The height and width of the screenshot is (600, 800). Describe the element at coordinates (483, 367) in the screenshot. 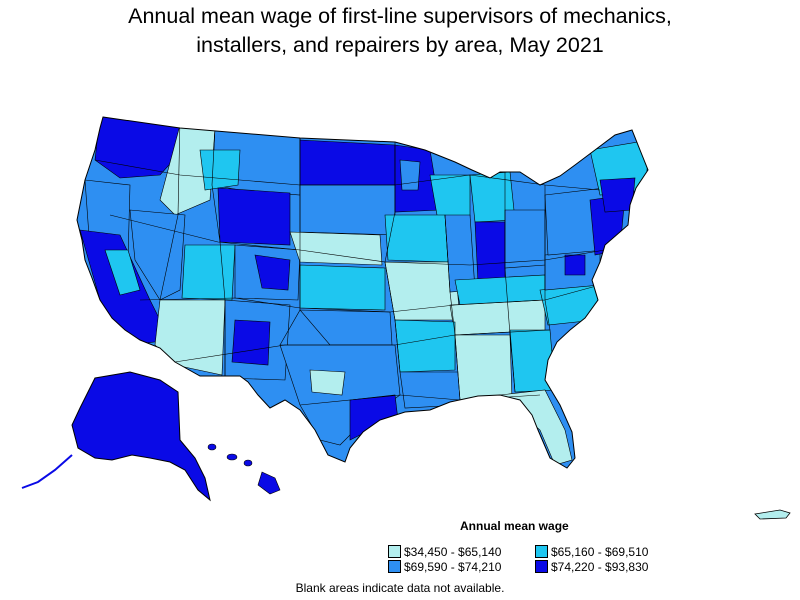

I see `region-alabama` at that location.